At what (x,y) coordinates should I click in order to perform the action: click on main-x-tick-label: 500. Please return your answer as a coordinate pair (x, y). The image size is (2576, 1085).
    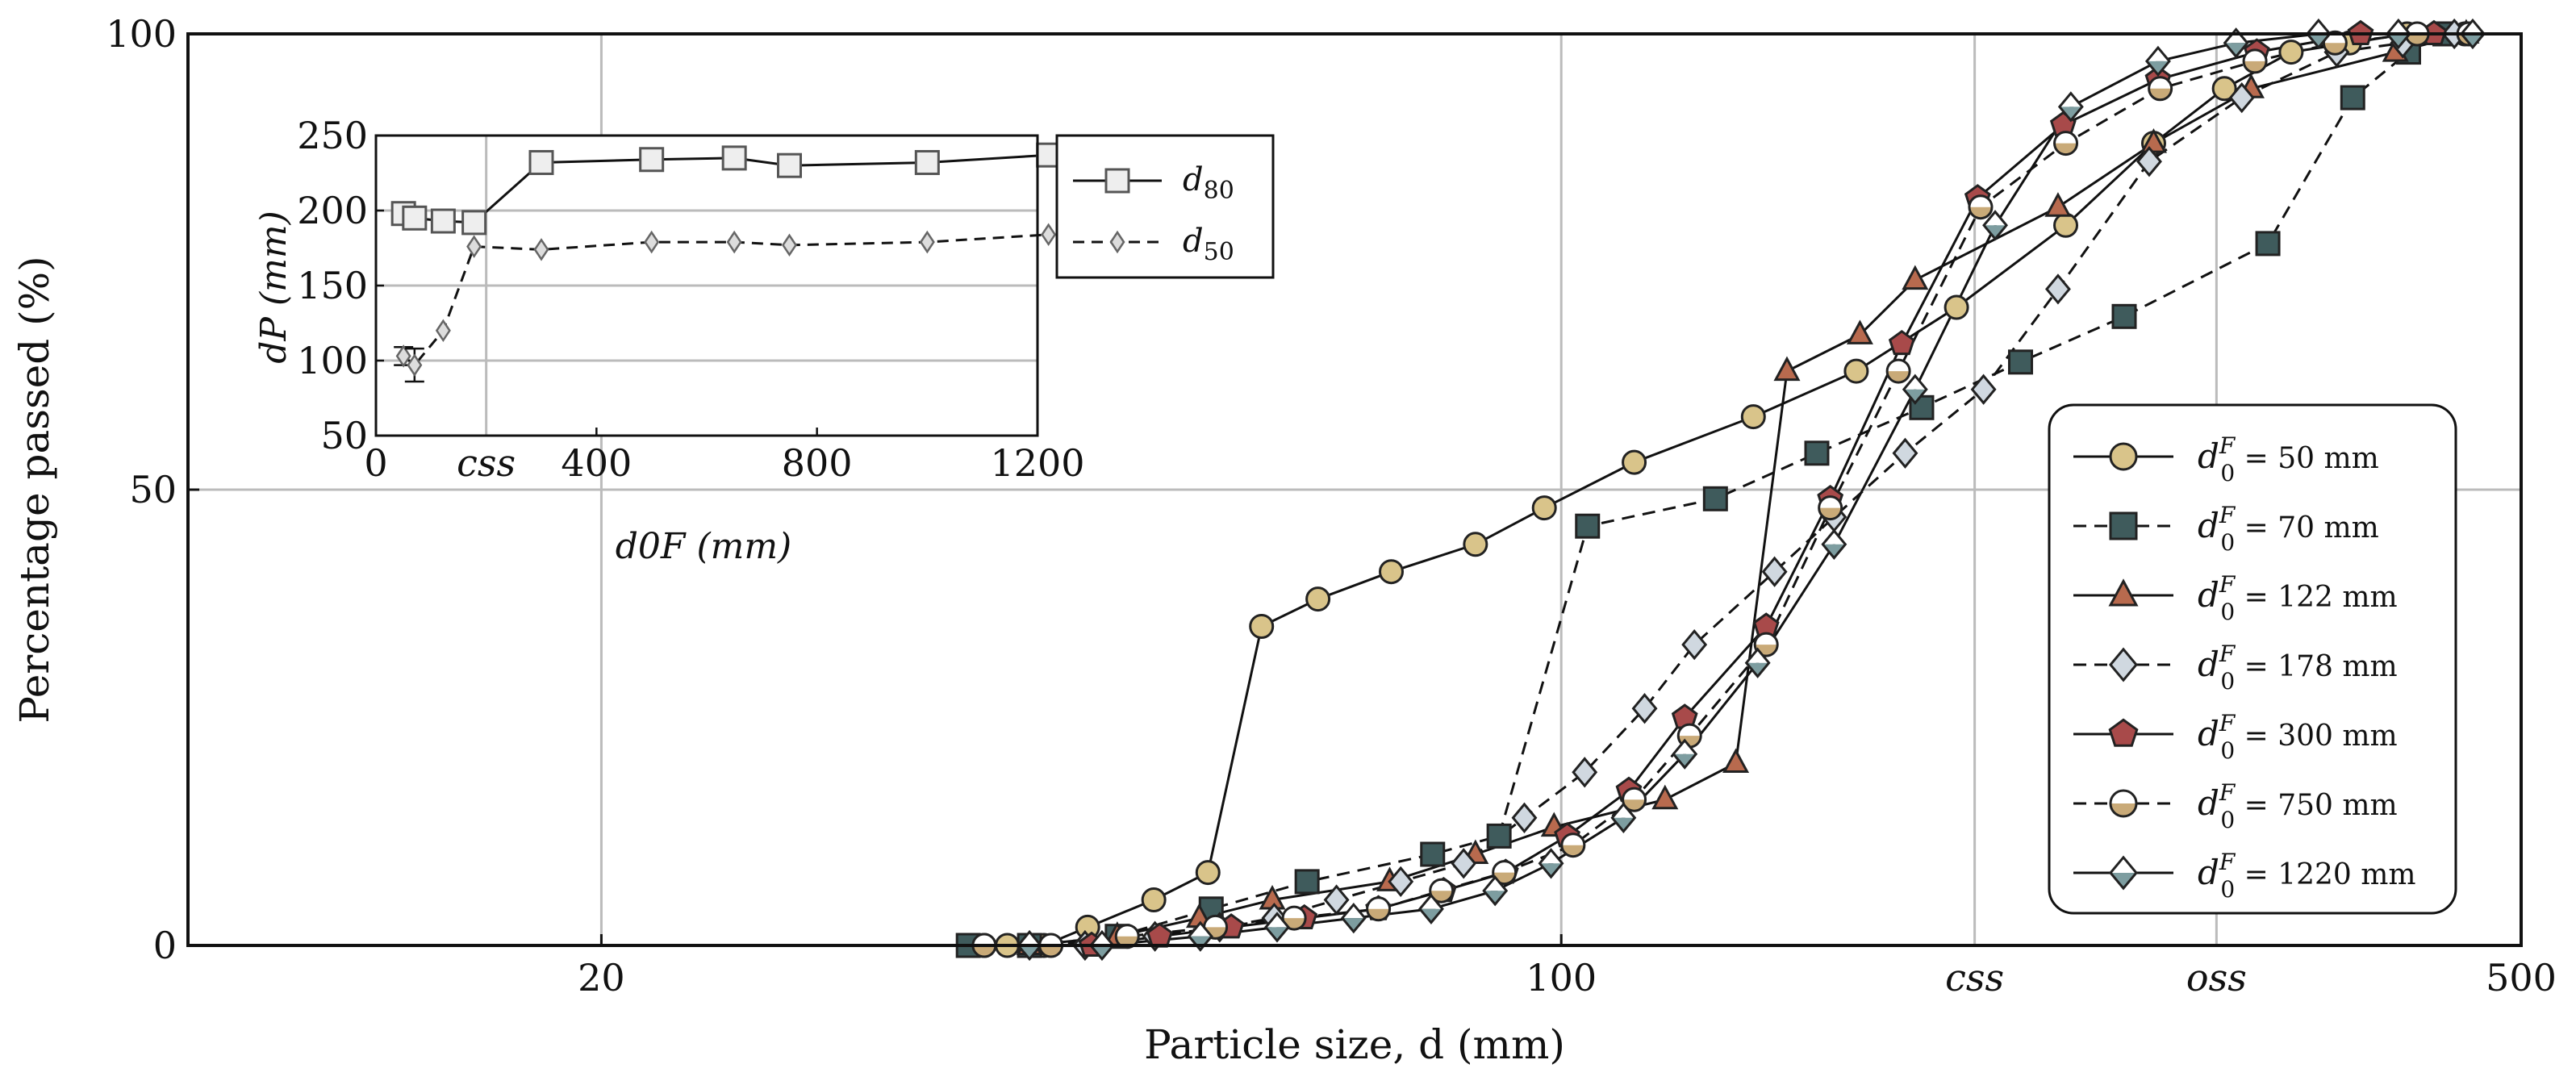
    Looking at the image, I should click on (2522, 978).